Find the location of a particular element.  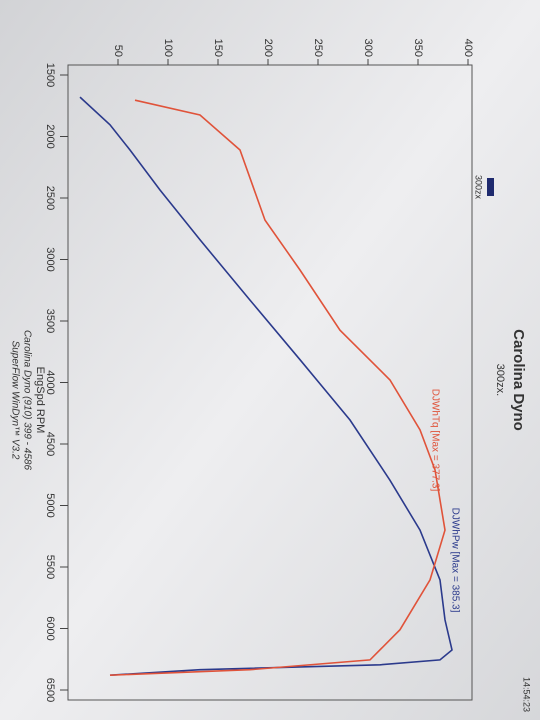

footer-line: Carolina Dyno (910) 399 - 4586 is located at coordinates (26, 400).